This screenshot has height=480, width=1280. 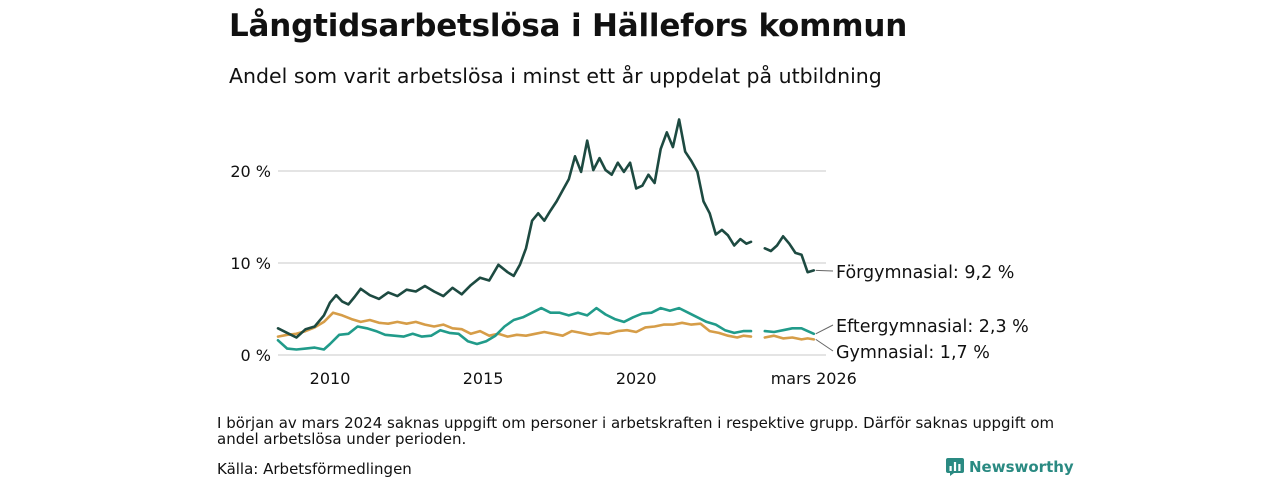 What do you see at coordinates (955, 467) in the screenshot?
I see `bar-chart-icon` at bounding box center [955, 467].